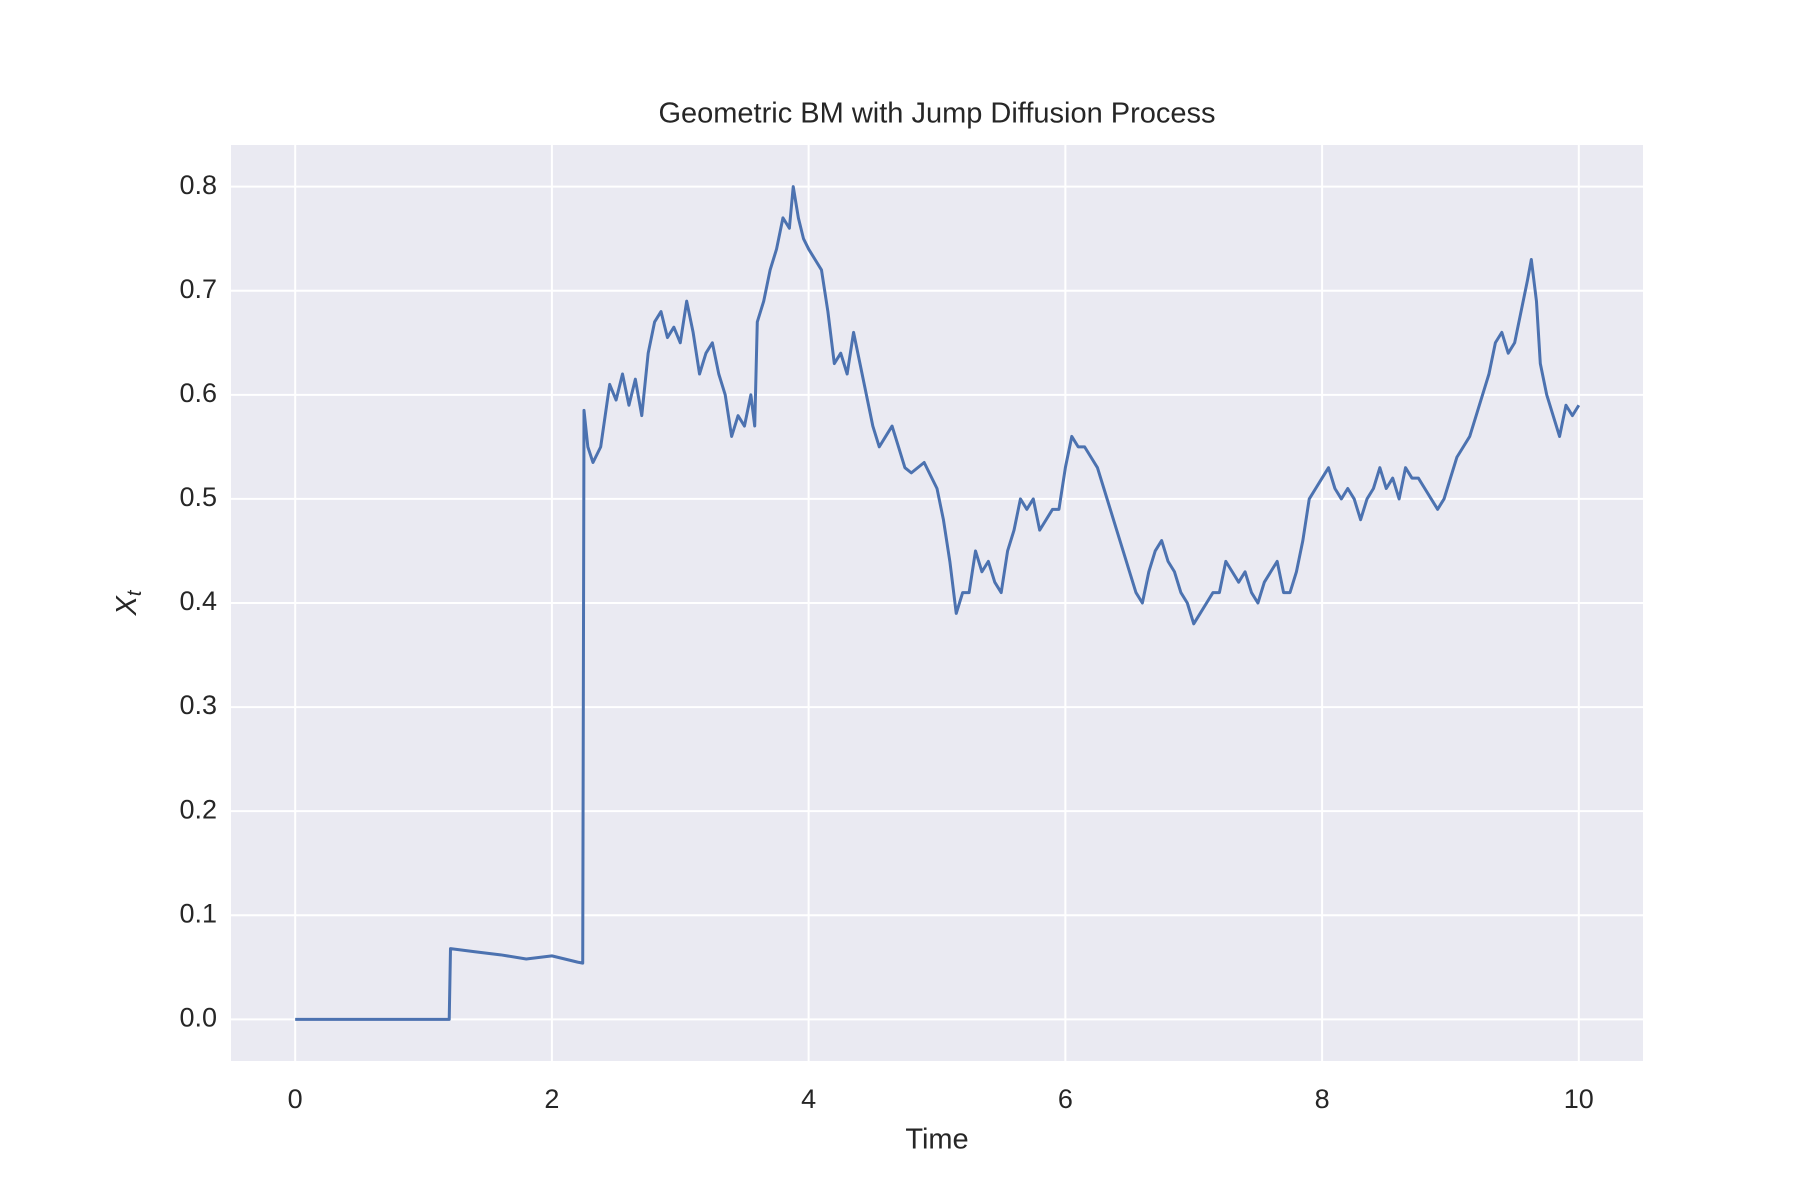  Describe the element at coordinates (198, 601) in the screenshot. I see `y-tick-label: 0.4` at that location.